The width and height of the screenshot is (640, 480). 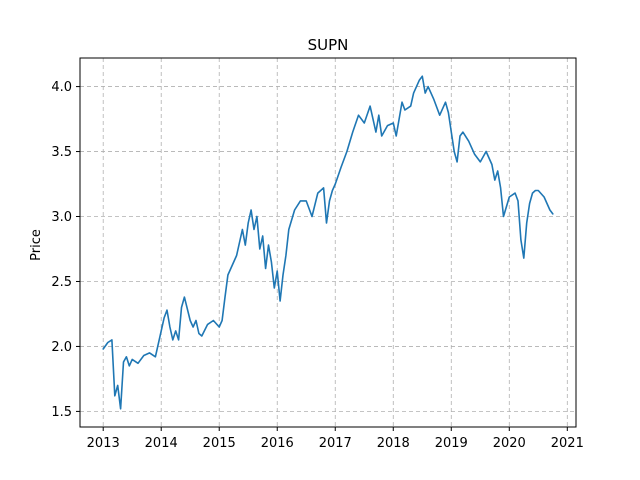 I want to click on y-tick-label: 3.5, so click(x=61, y=152).